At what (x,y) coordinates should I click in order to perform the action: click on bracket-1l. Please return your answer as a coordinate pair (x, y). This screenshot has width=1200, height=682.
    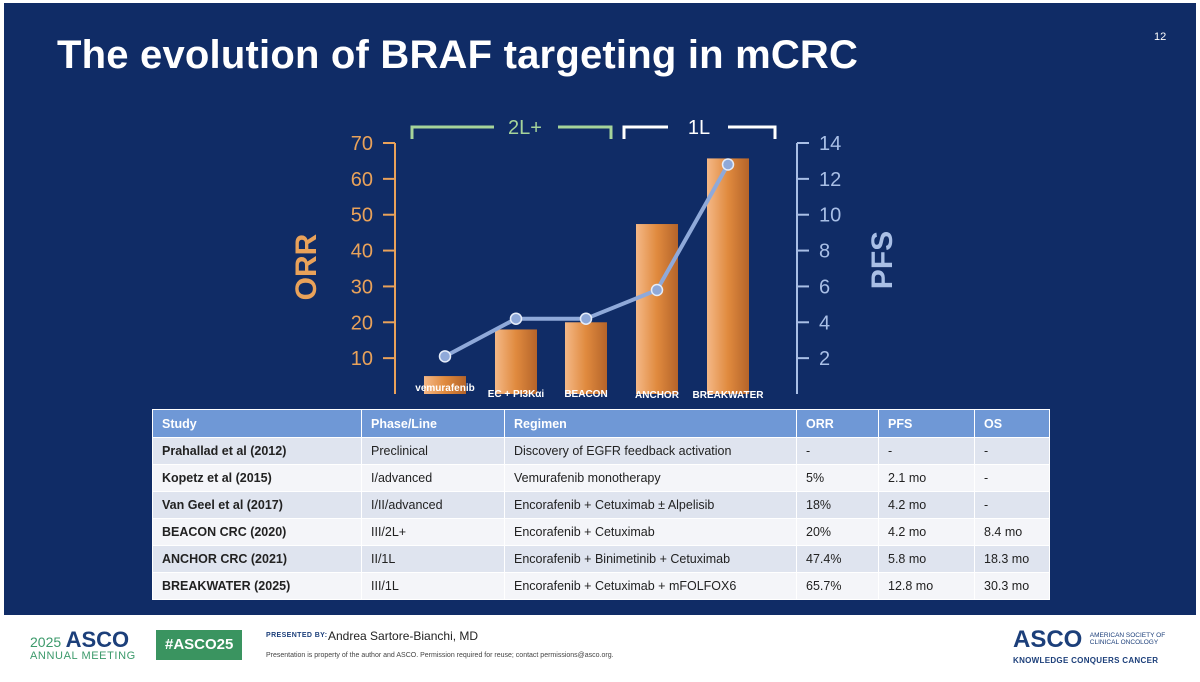
    Looking at the image, I should click on (699, 132).